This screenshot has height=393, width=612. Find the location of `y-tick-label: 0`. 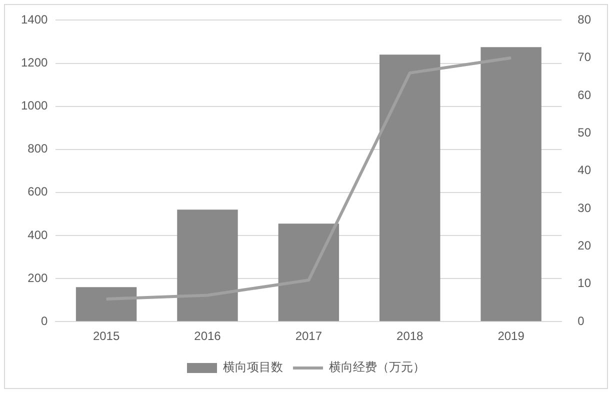

y-tick-label: 0 is located at coordinates (44, 321).